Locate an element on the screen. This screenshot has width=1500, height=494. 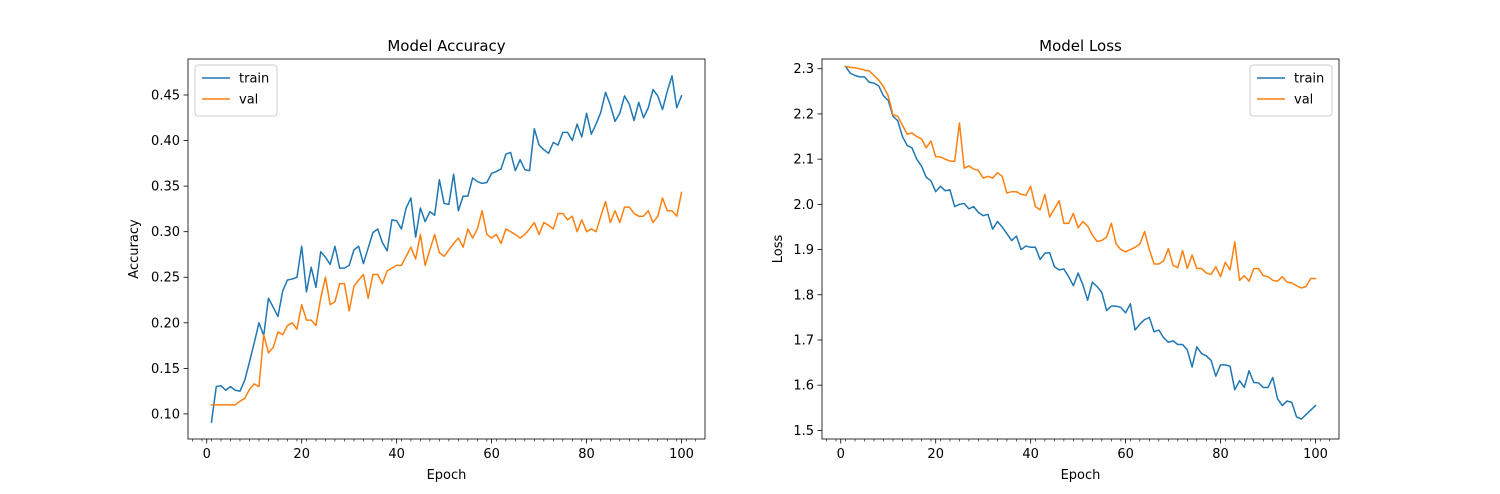
y-tick-label: 0.30 is located at coordinates (165, 232).